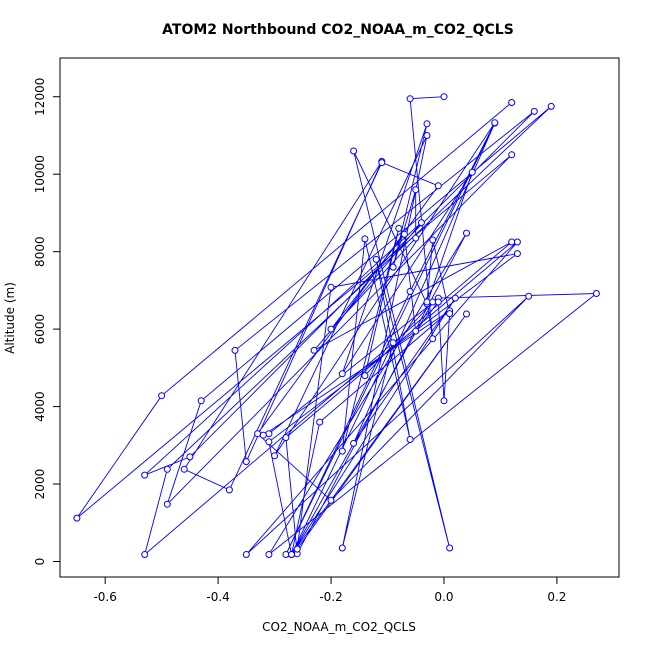 The width and height of the screenshot is (650, 650). Describe the element at coordinates (40, 562) in the screenshot. I see `y-tick-label: 0` at that location.